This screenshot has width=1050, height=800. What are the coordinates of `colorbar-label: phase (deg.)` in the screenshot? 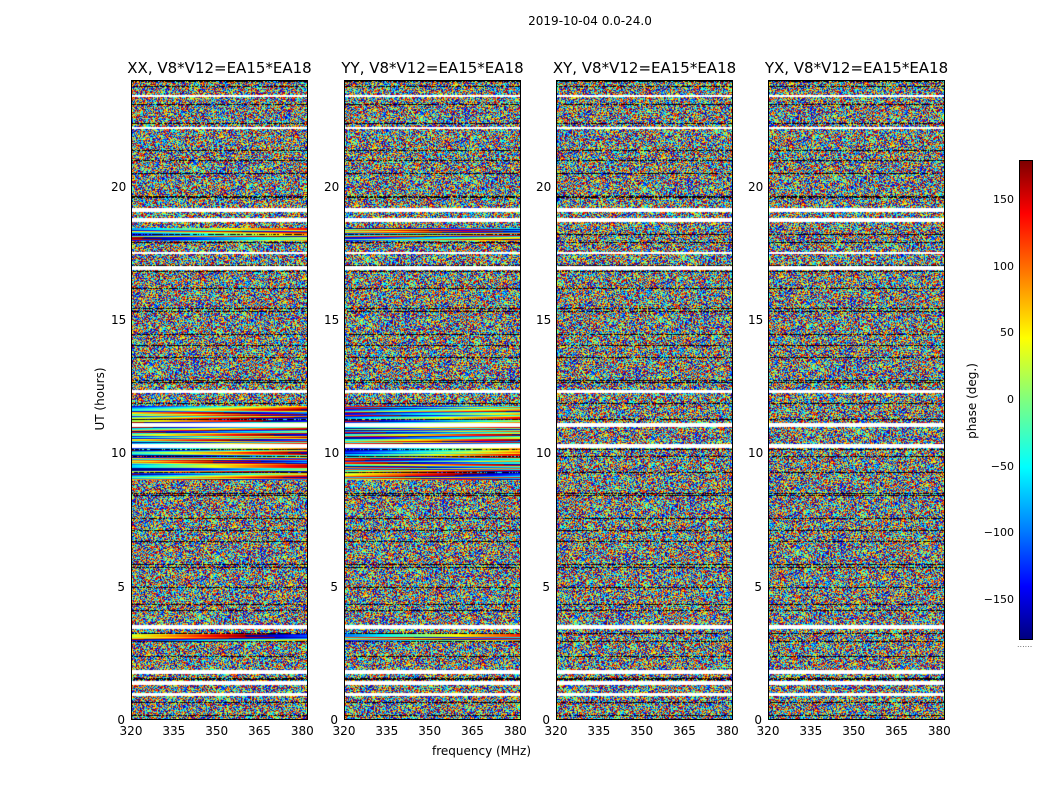 It's located at (972, 401).